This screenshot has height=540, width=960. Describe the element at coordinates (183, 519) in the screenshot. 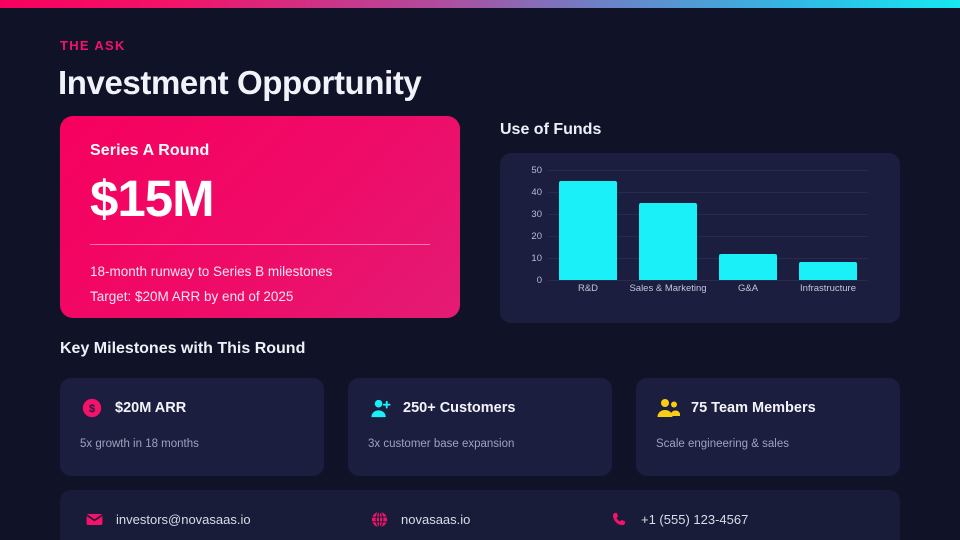

I see `contact-email-text: investors@novasaas.io` at that location.